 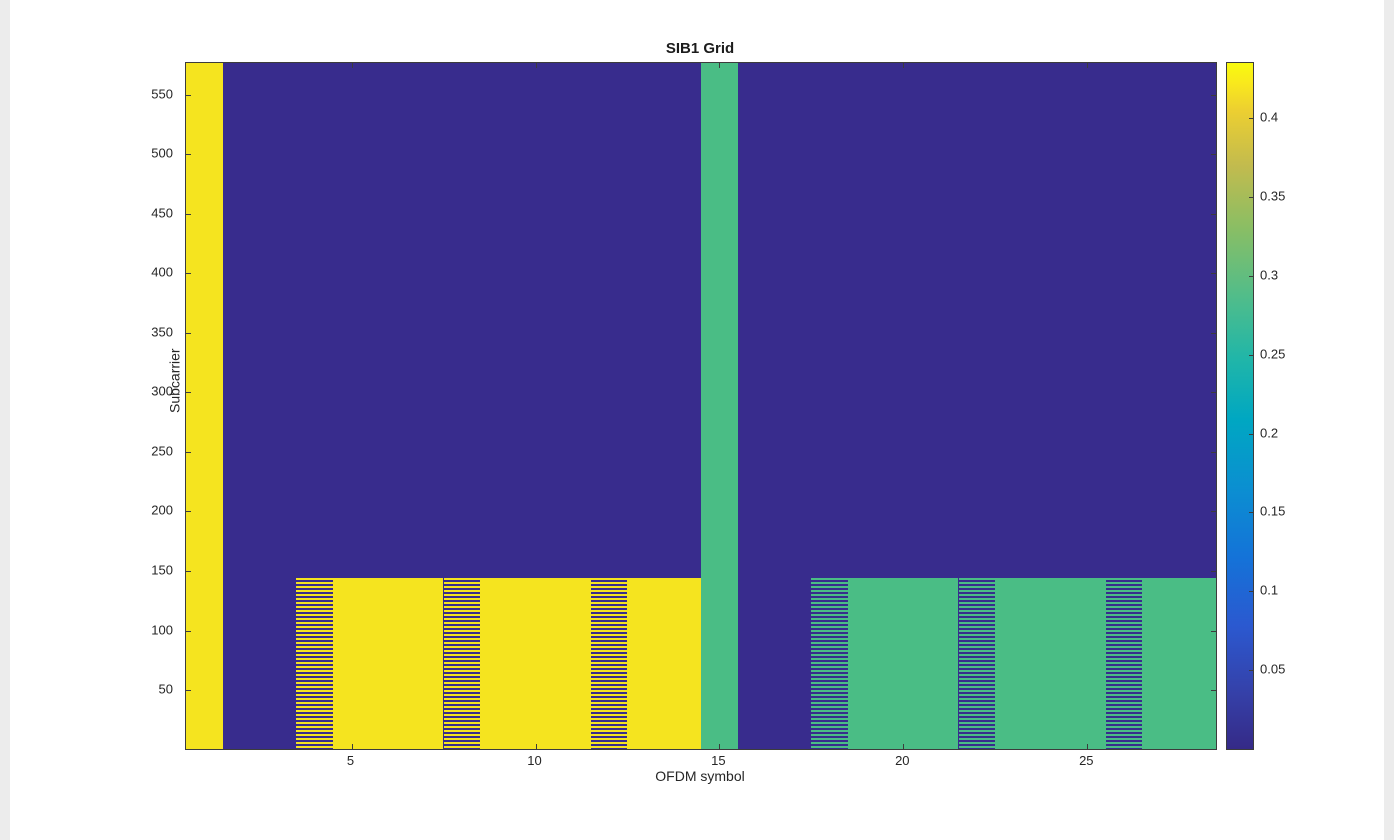 I want to click on x-tick-label: 5, so click(x=350, y=760).